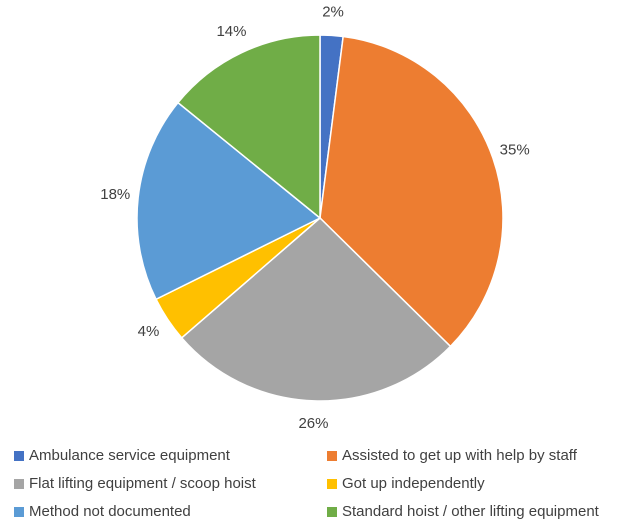 Image resolution: width=636 pixels, height=522 pixels. I want to click on legend-label: Flat lifting equipment / scoop hoist, so click(143, 483).